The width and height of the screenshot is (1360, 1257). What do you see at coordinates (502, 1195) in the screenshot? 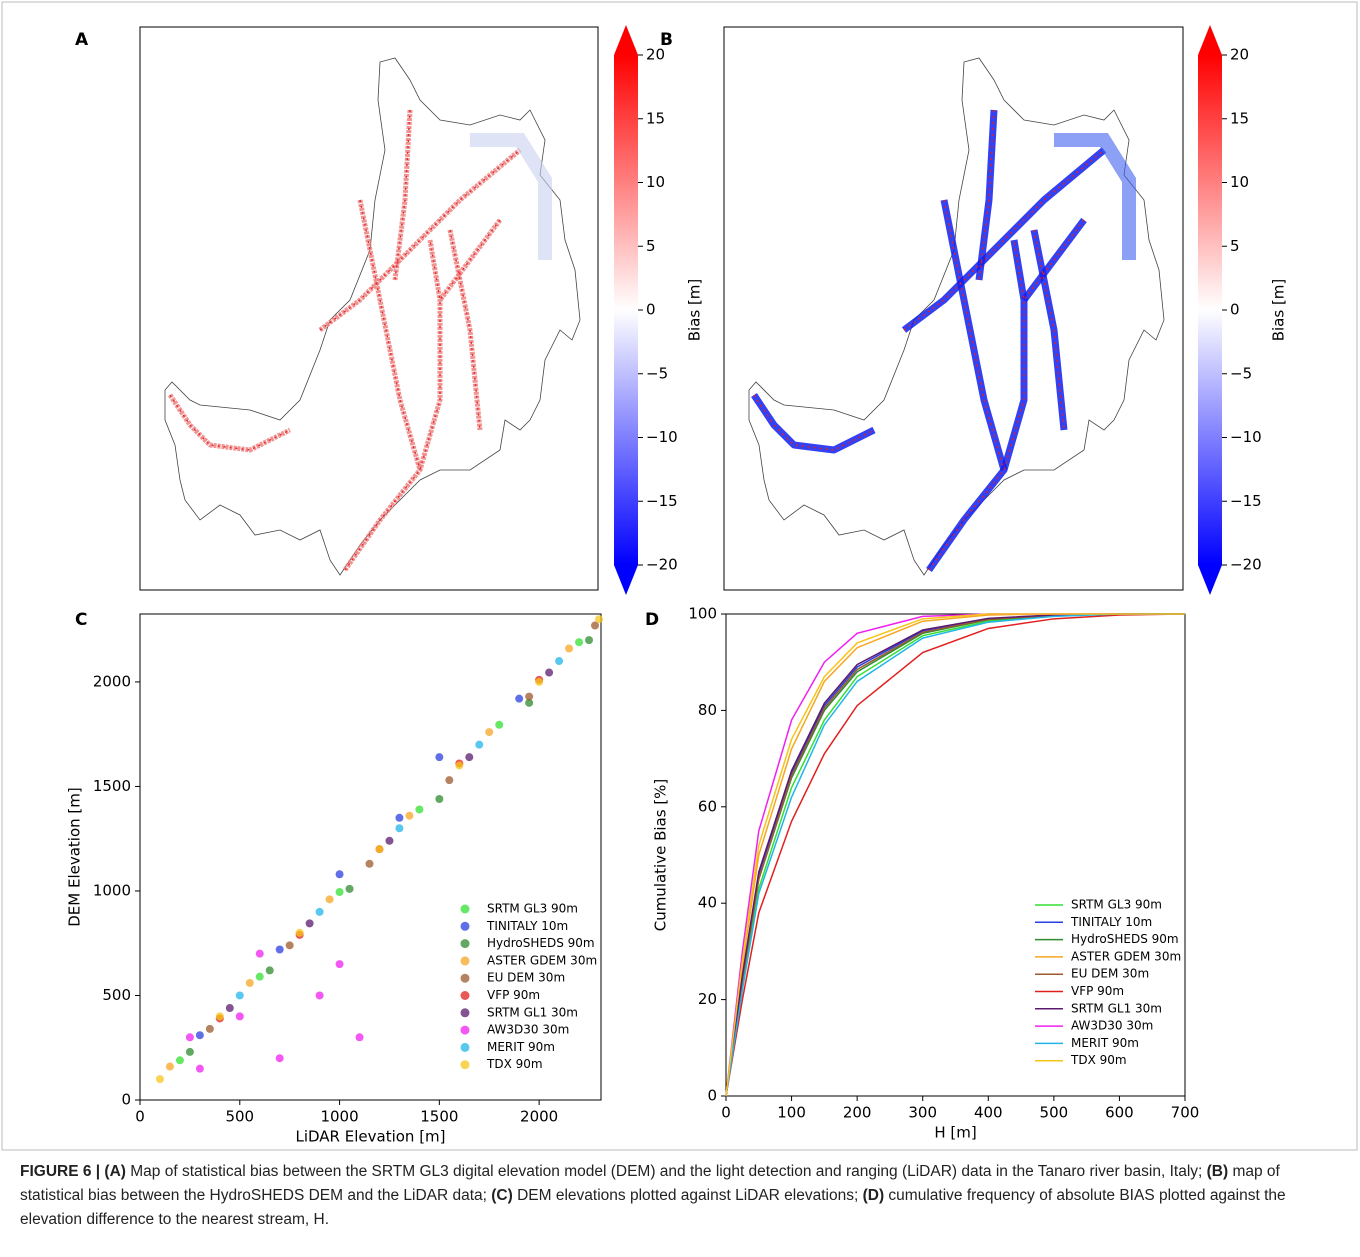
I see `caption-segment: (C)` at bounding box center [502, 1195].